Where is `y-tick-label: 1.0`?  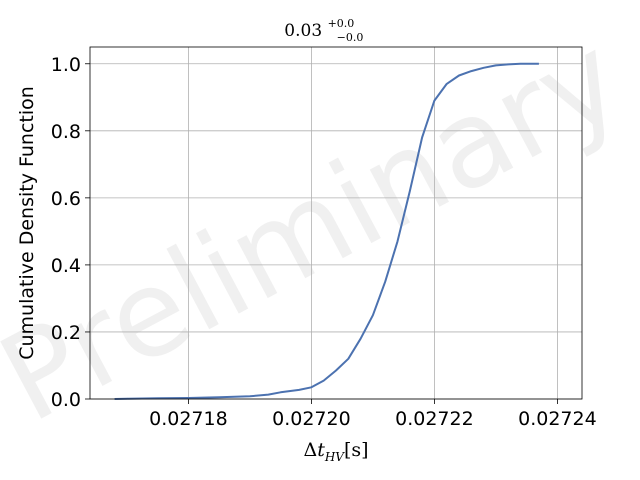 y-tick-label: 1.0 is located at coordinates (66, 65).